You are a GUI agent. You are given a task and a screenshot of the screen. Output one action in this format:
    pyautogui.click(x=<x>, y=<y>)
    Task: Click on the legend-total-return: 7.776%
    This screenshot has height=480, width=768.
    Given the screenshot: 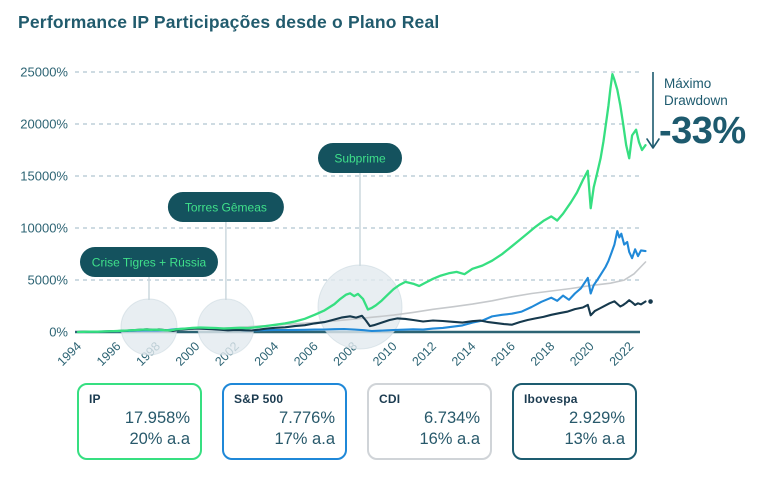 What is the action you would take?
    pyautogui.click(x=307, y=418)
    